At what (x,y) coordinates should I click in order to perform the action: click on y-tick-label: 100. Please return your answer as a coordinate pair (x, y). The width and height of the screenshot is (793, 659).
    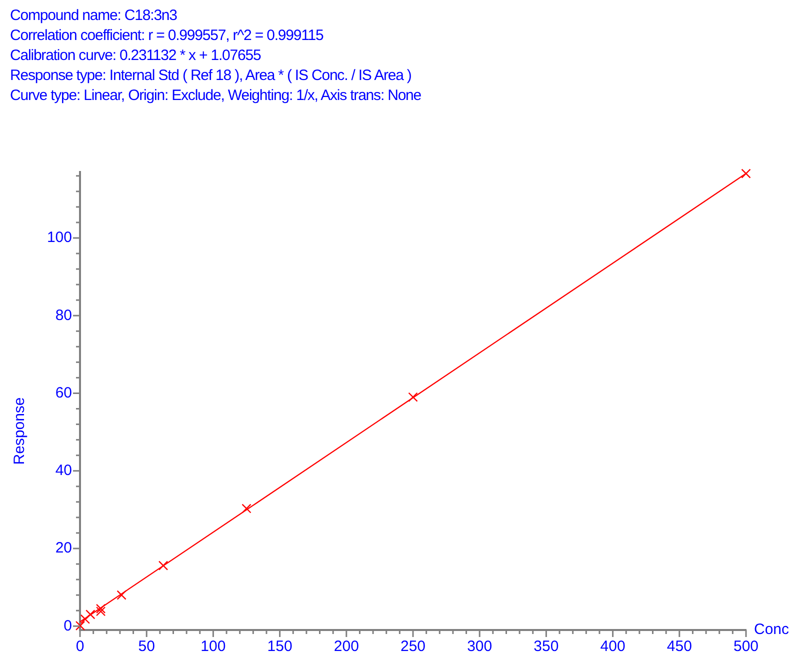
    Looking at the image, I should click on (59, 237).